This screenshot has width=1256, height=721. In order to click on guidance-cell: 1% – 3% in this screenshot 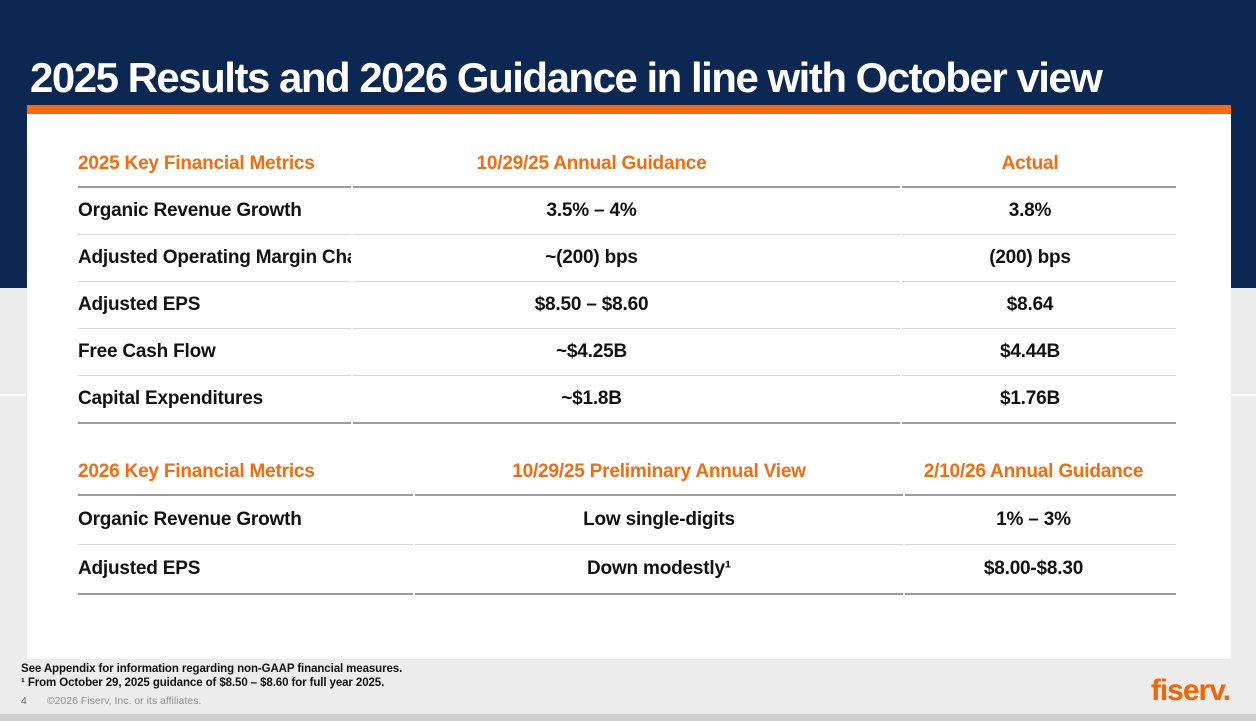, I will do `click(1040, 520)`.